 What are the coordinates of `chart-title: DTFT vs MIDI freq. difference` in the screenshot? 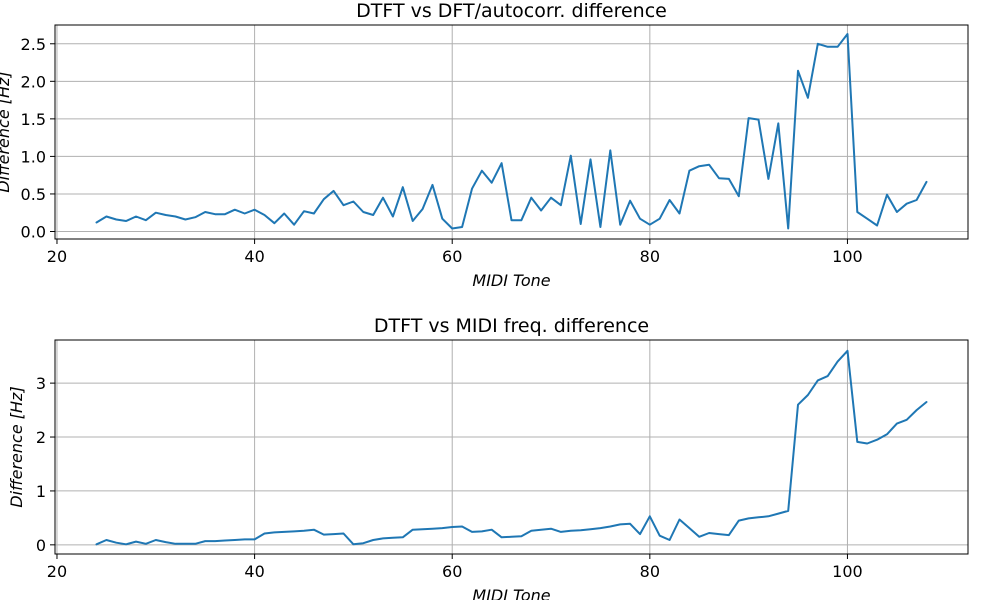 It's located at (511, 326).